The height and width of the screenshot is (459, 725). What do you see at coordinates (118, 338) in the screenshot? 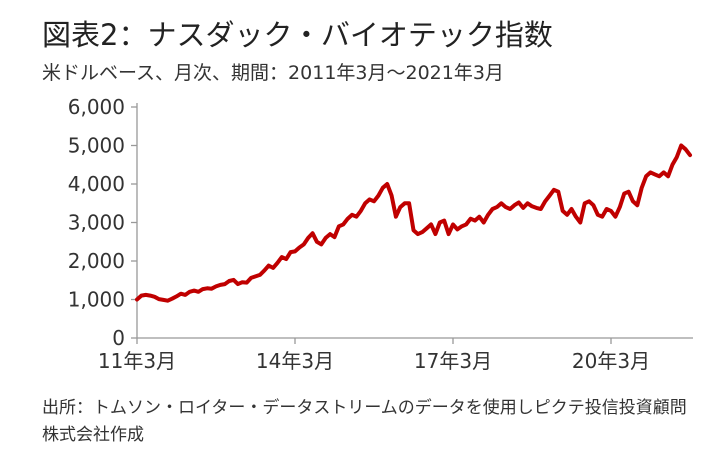
I see `y-tick-label: 0` at bounding box center [118, 338].